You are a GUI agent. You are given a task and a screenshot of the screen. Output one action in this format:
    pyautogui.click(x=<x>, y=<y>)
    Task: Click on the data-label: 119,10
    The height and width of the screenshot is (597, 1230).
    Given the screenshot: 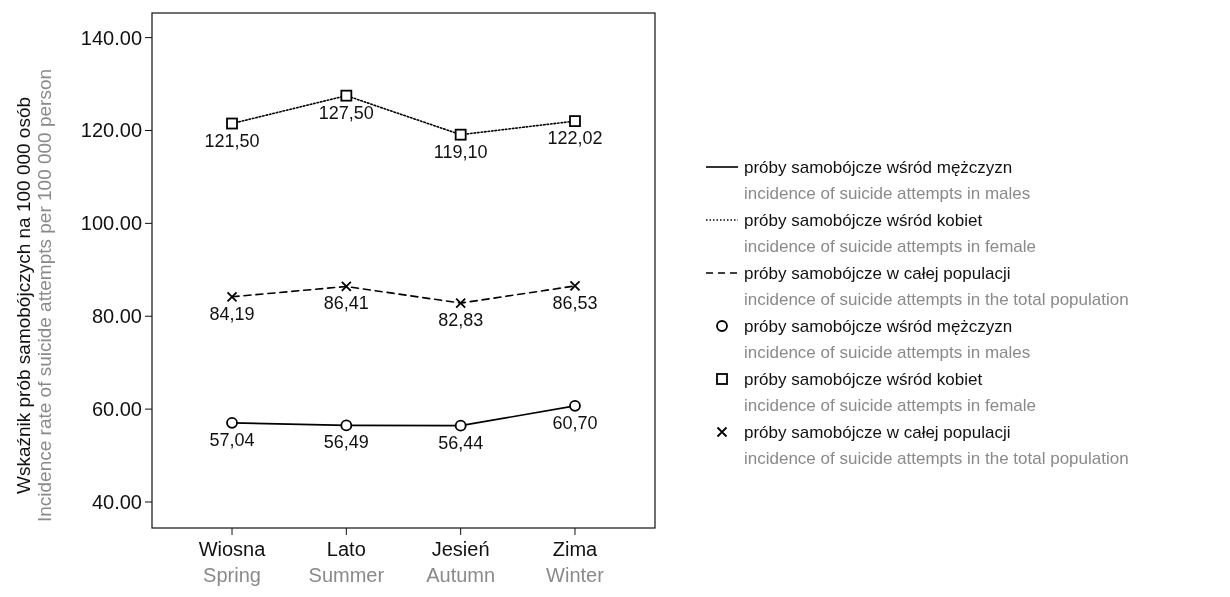 What is the action you would take?
    pyautogui.click(x=460, y=151)
    